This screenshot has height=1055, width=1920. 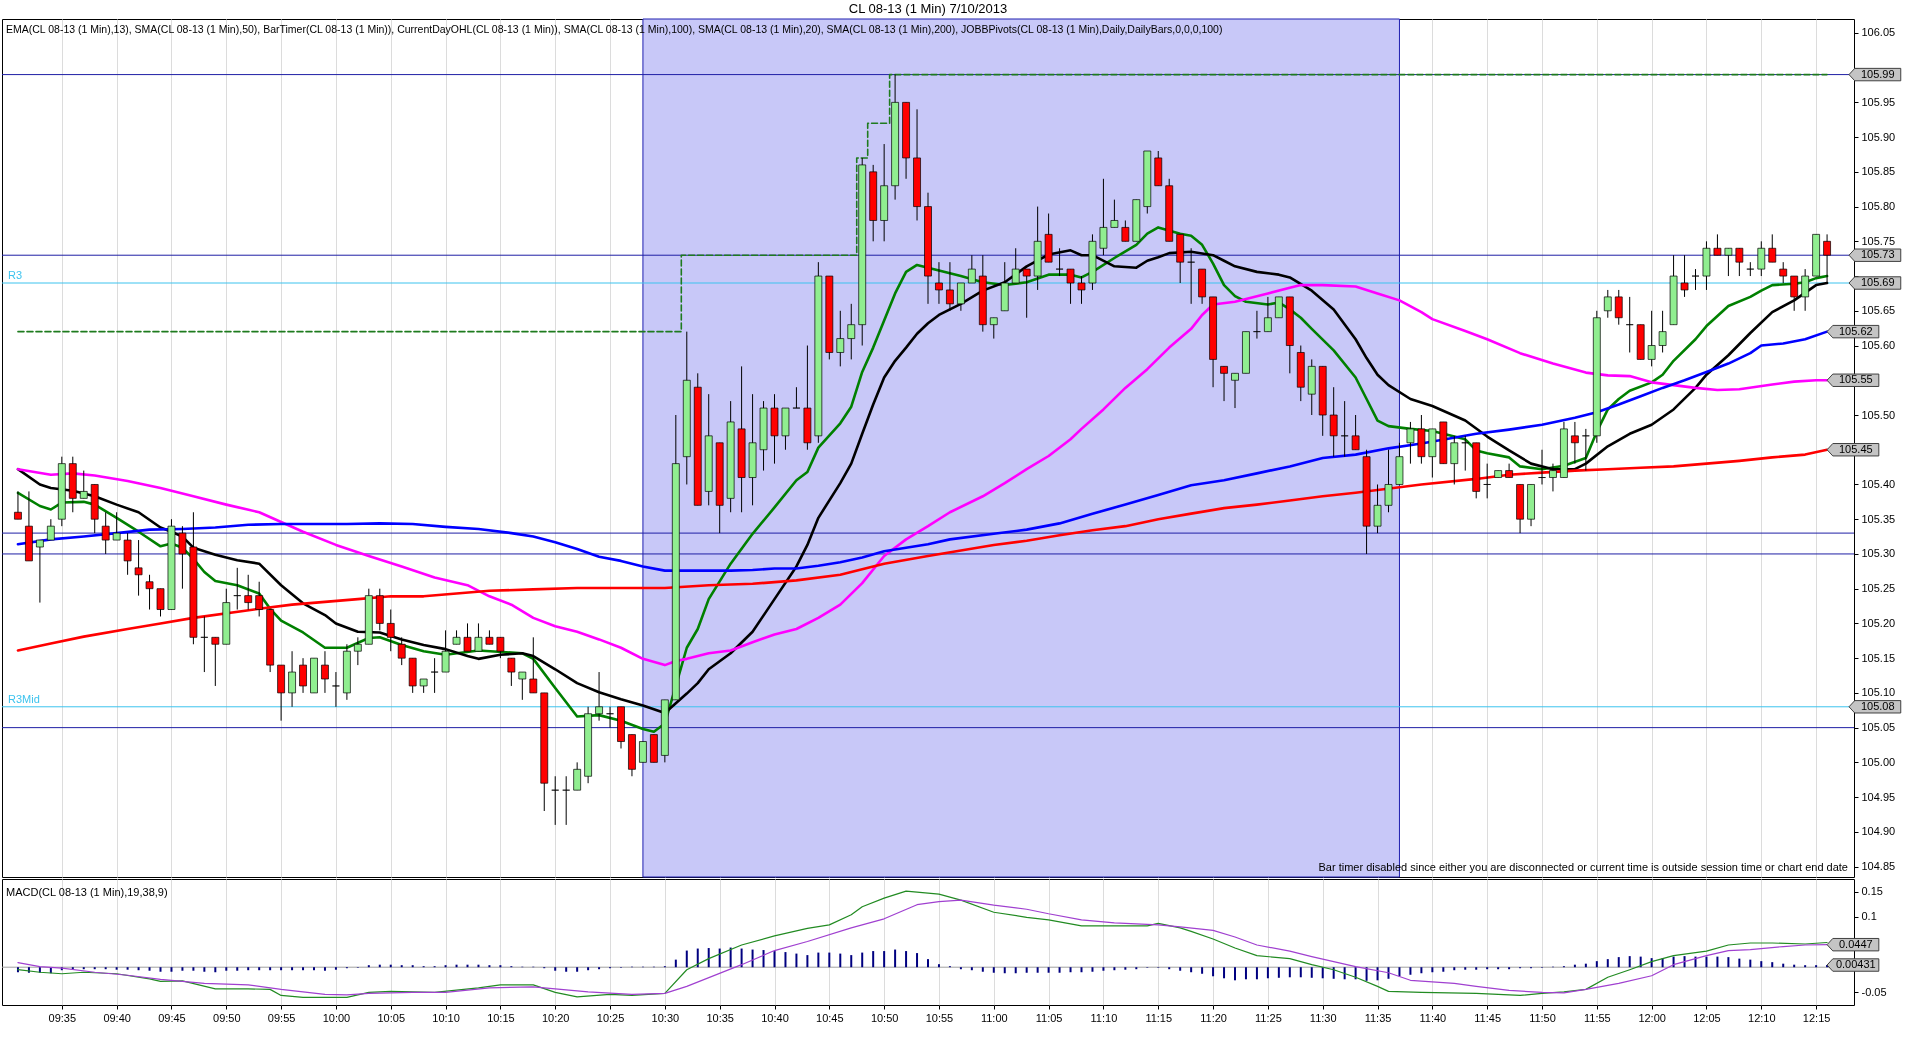 I want to click on x-tick-label: 10:15, so click(x=501, y=1017).